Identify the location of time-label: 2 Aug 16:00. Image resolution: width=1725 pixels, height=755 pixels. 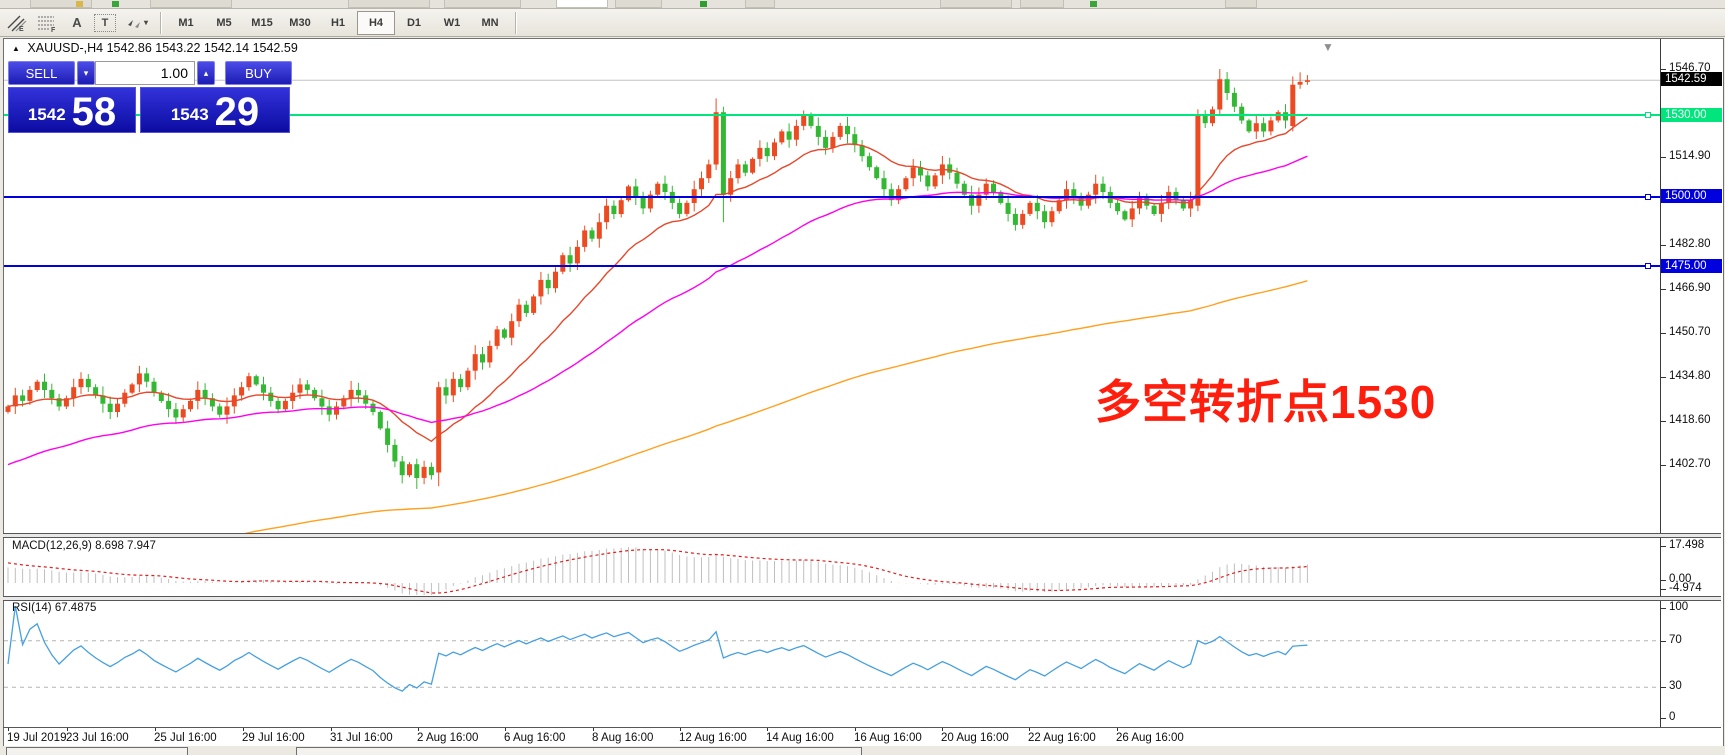
(448, 738).